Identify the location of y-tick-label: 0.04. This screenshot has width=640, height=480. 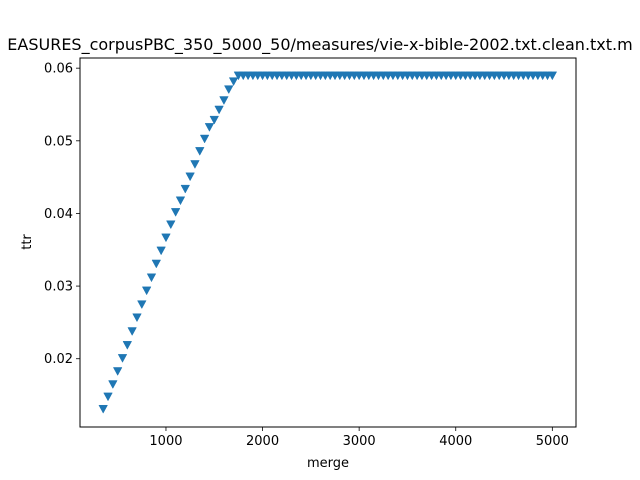
(58, 214).